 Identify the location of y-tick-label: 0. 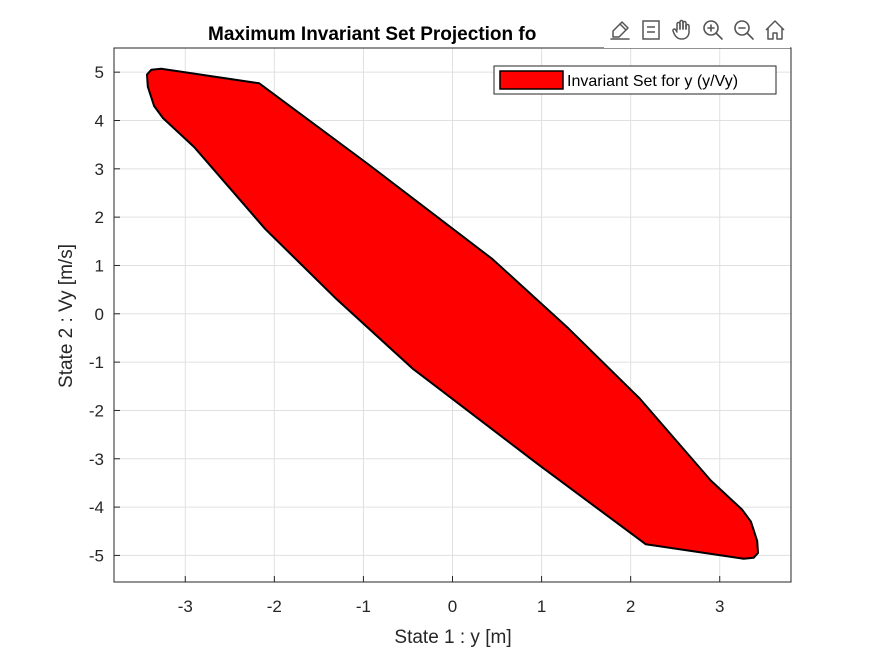
(99, 314).